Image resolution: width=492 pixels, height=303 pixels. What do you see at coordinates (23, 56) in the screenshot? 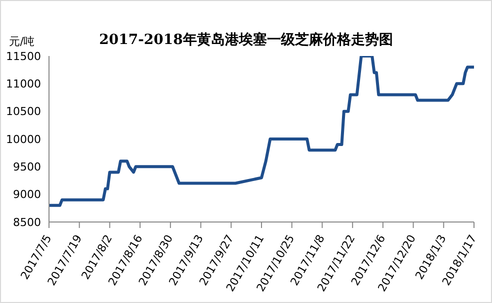
I see `y-tick-label: 11500` at bounding box center [23, 56].